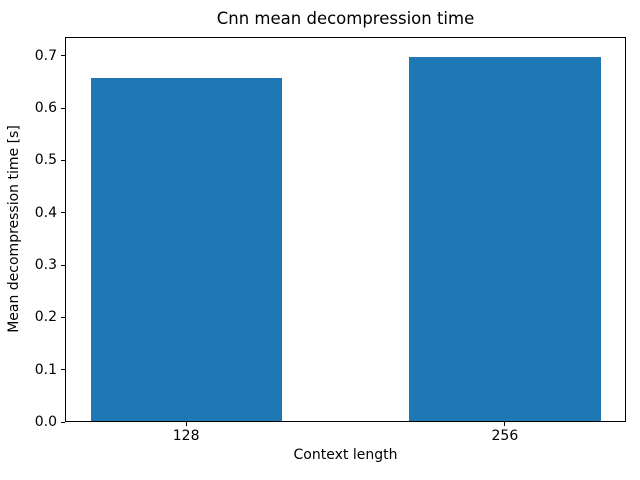  I want to click on y-tick-label: 0.6, so click(45, 108).